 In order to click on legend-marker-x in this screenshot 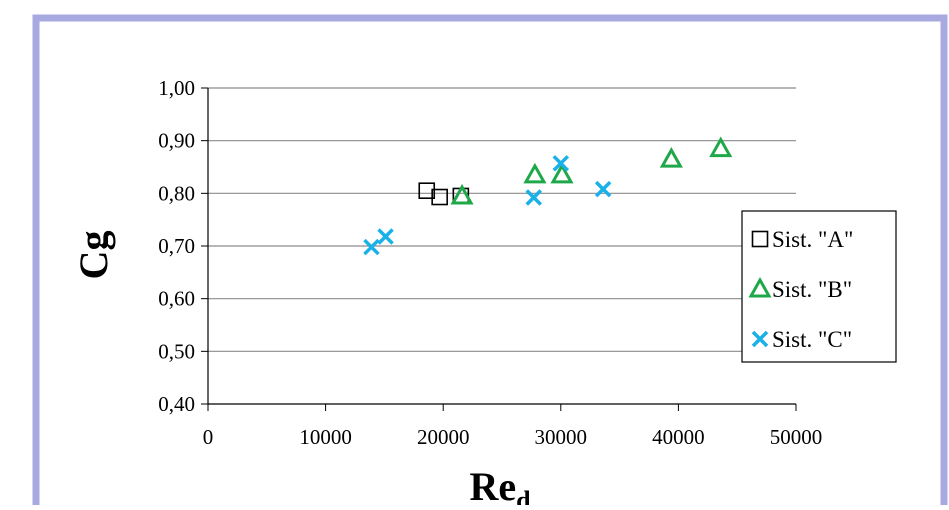, I will do `click(760, 339)`.